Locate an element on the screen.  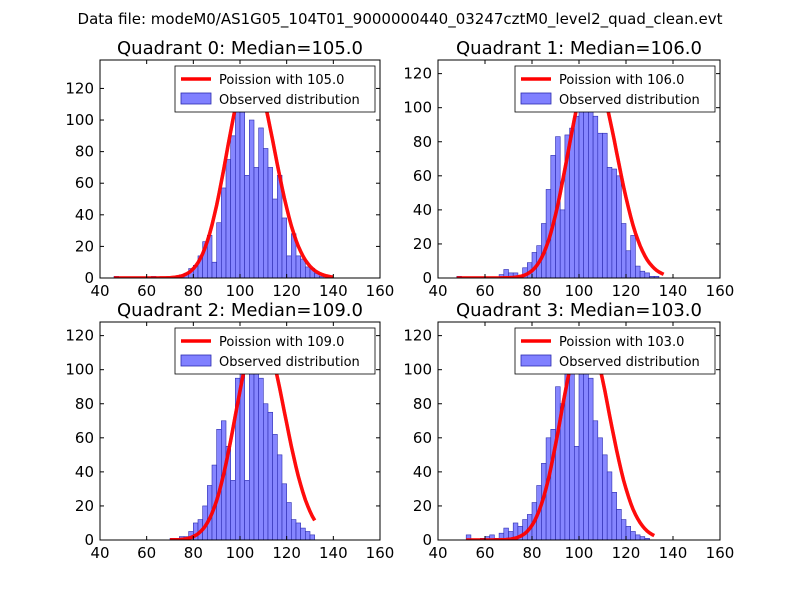
legend-label-poisson: Poission with 106.0 is located at coordinates (621, 80).